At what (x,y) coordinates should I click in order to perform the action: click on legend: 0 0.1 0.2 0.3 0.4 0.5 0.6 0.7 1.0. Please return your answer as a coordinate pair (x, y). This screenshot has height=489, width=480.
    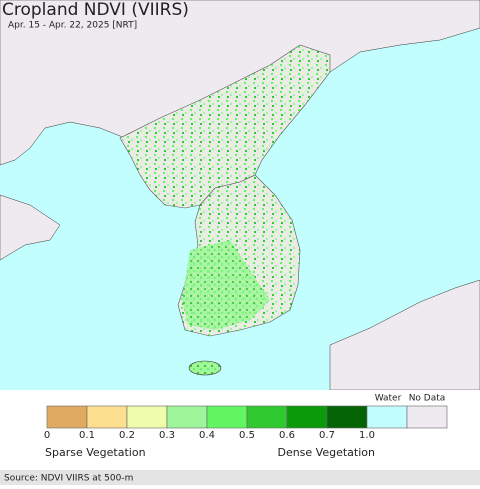
    Looking at the image, I should click on (246, 423).